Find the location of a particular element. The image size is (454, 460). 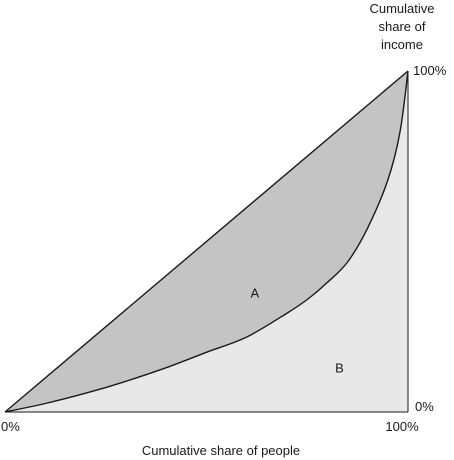

x-tick-label-0: 0% is located at coordinates (10, 426).